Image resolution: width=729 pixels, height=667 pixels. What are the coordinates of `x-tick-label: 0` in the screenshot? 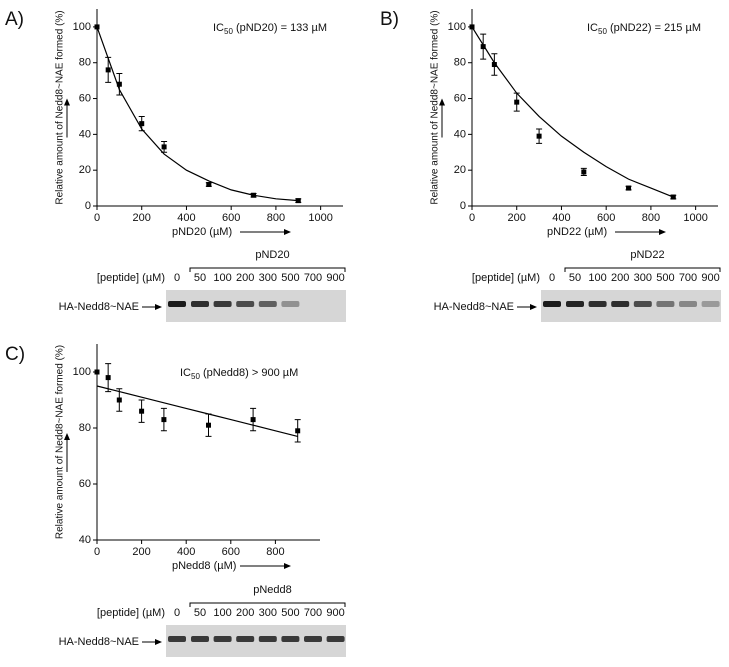 It's located at (97, 218).